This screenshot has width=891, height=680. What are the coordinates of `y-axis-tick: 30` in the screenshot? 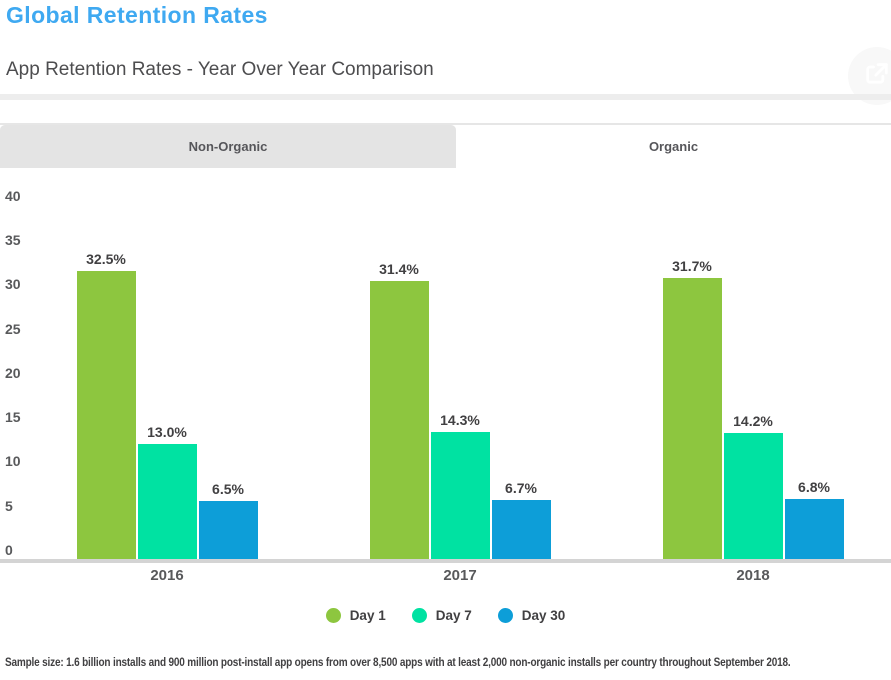 It's located at (13, 284).